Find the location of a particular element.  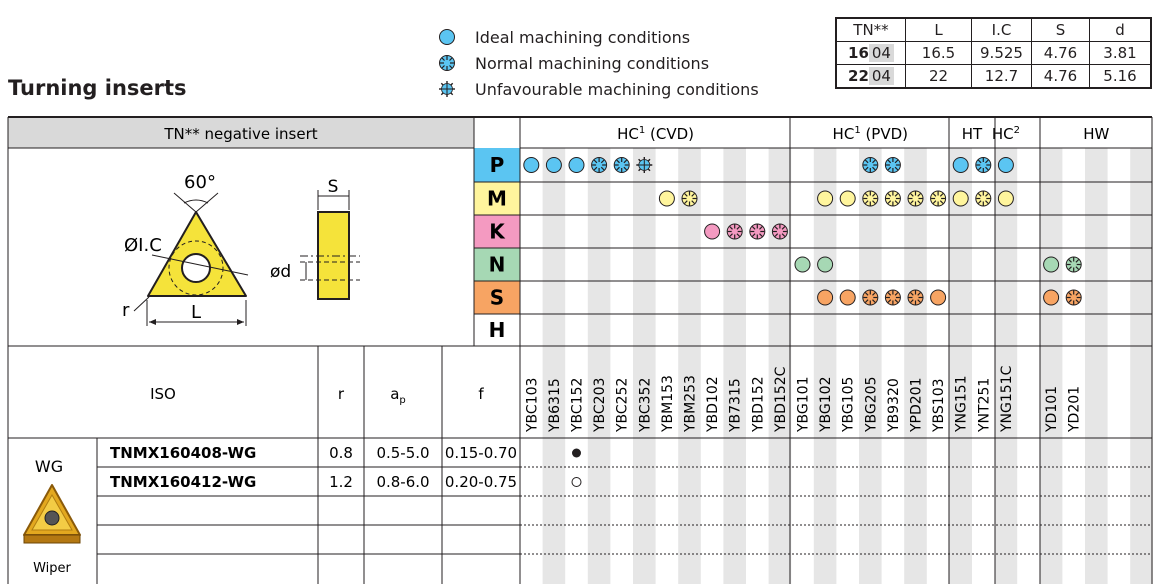

grade-available-mark is located at coordinates (576, 453).